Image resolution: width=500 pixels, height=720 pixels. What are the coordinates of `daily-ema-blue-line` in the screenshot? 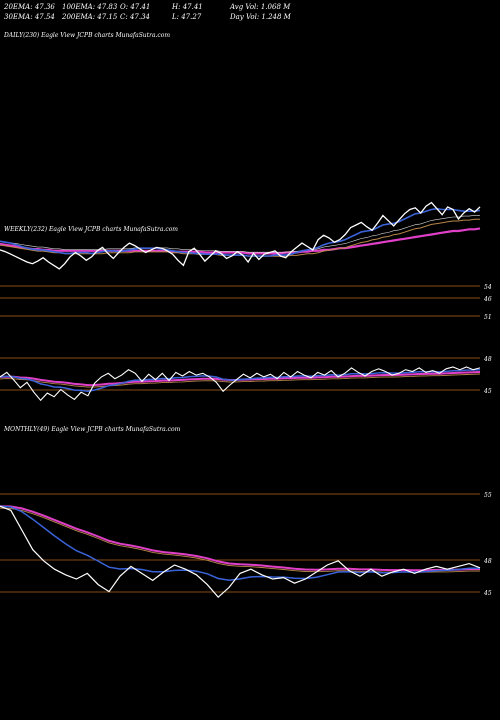 It's located at (240, 232).